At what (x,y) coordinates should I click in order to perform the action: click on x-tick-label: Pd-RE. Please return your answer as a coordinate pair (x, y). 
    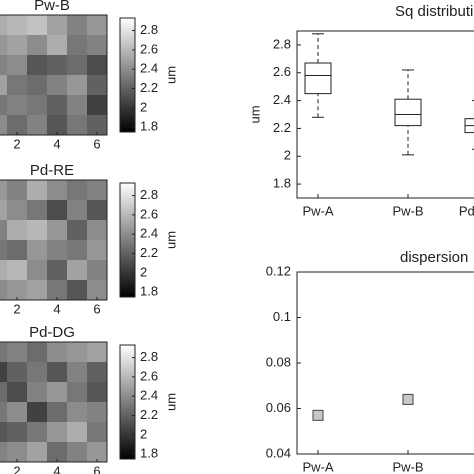
    Looking at the image, I should click on (466, 210).